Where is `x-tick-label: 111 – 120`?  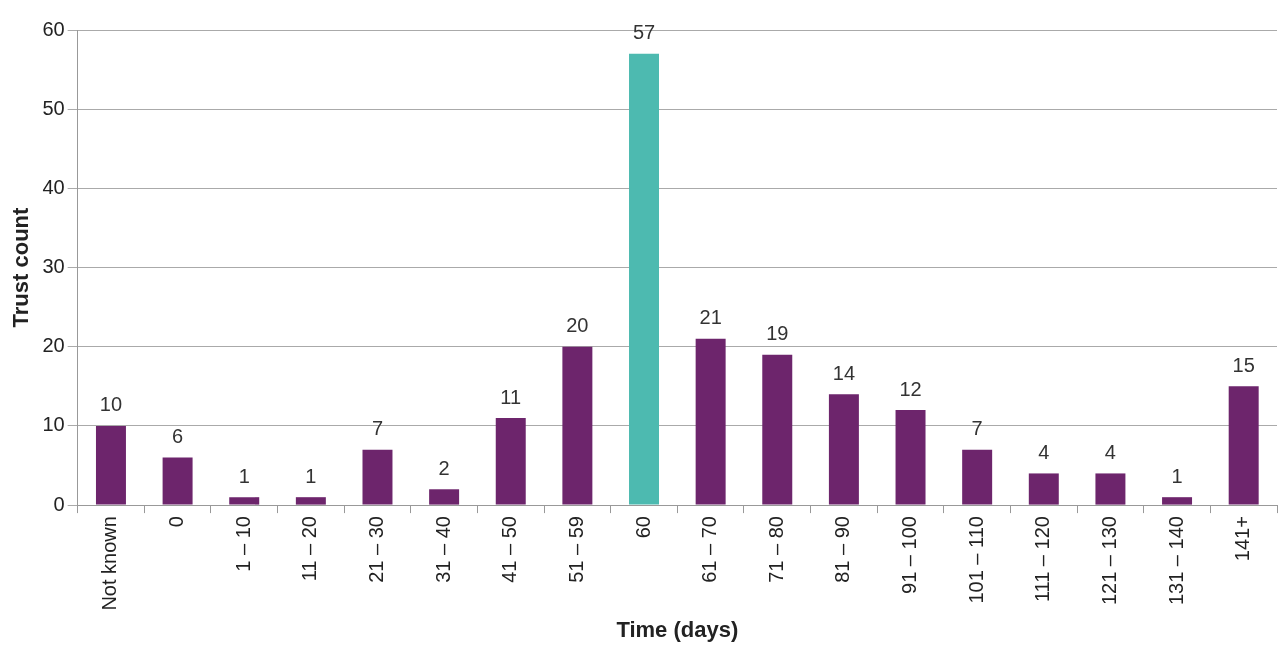
x-tick-label: 111 – 120 is located at coordinates (1042, 559).